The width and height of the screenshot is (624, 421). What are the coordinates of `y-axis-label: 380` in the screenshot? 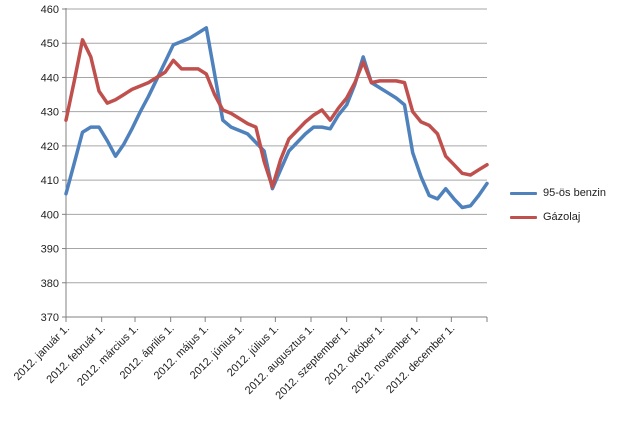 It's located at (50, 284).